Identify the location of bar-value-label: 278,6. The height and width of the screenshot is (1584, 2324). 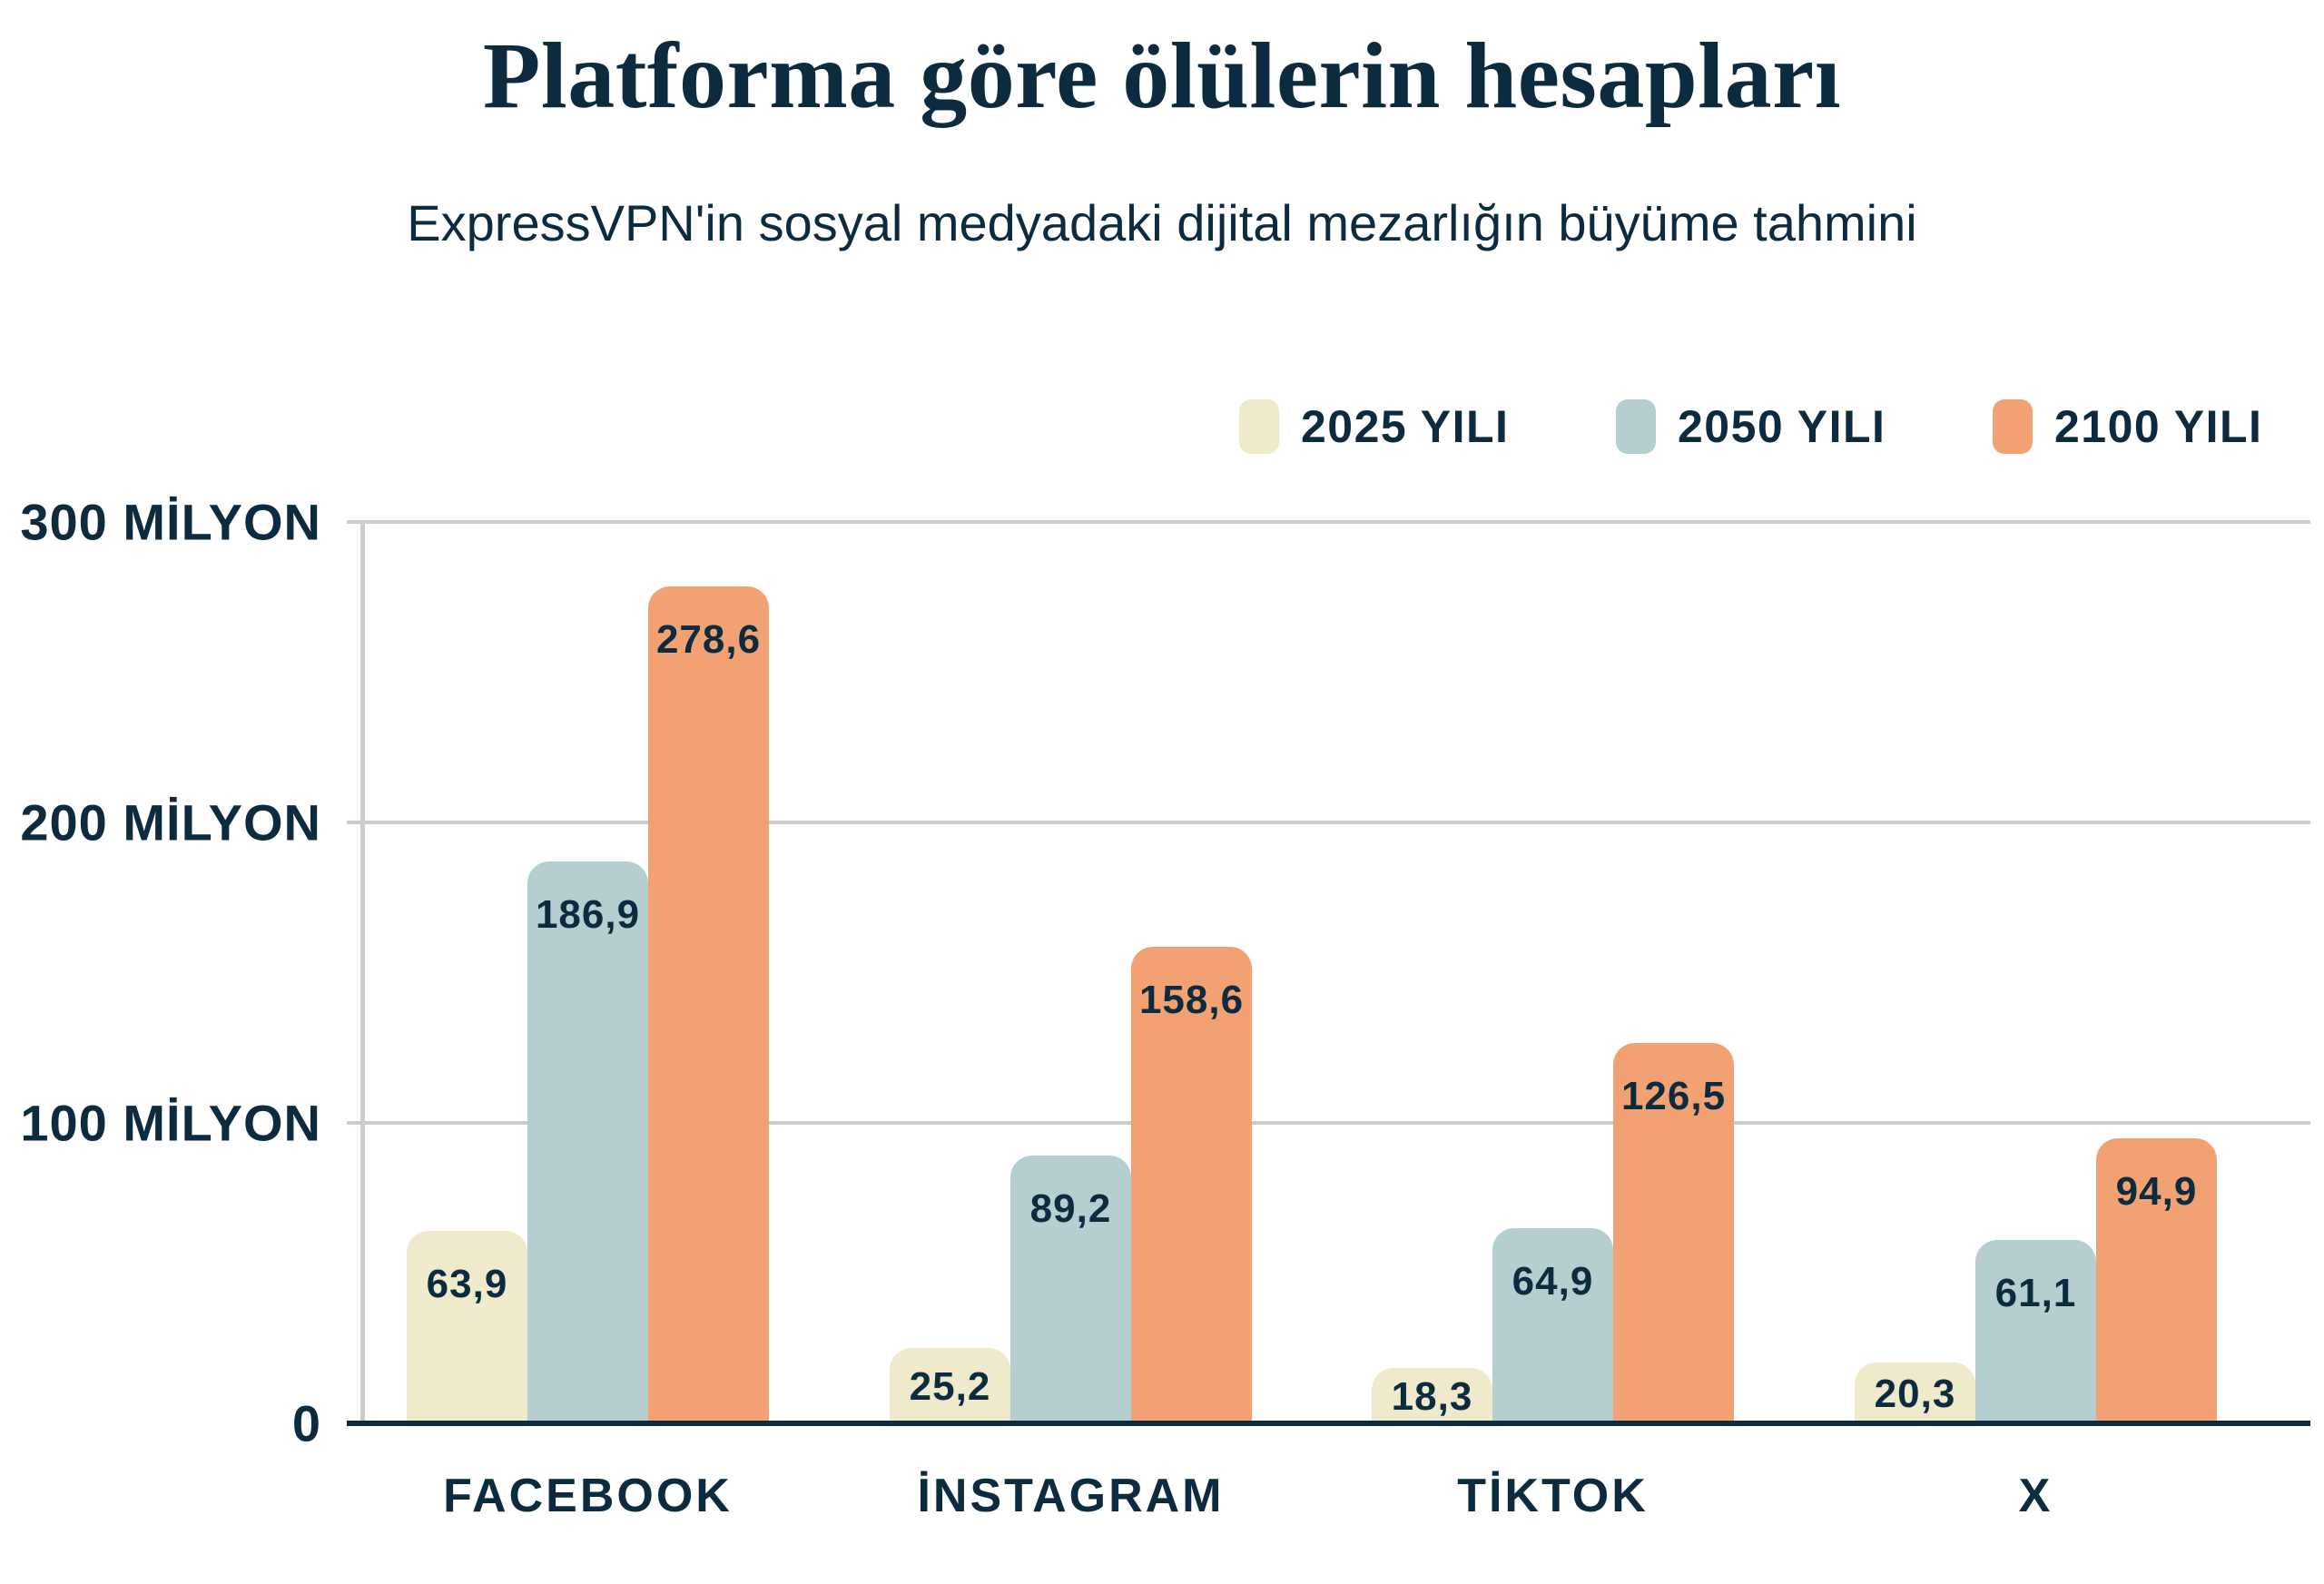
(708, 639).